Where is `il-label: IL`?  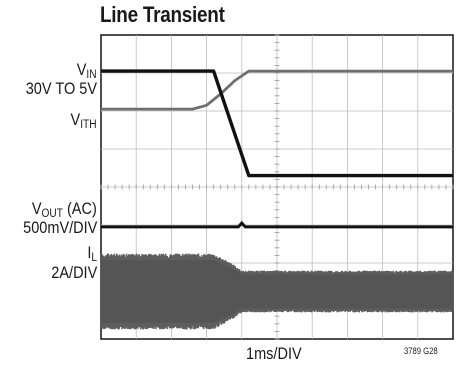
il-label: IL is located at coordinates (92, 254).